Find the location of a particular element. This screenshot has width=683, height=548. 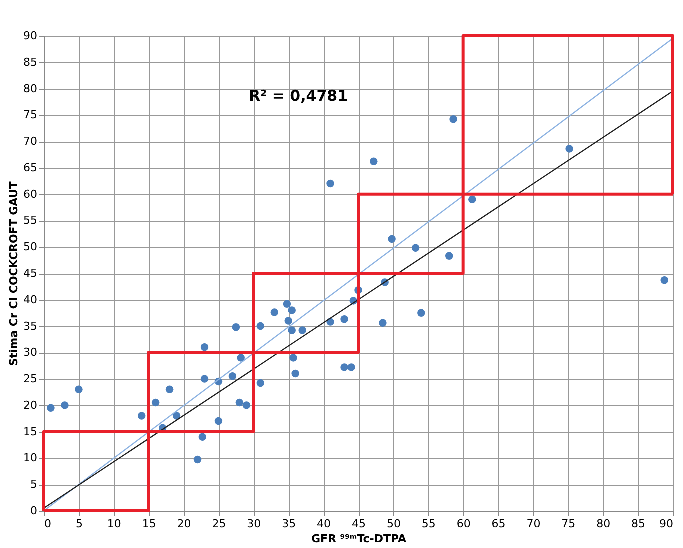

x-tick-label: 80 is located at coordinates (603, 524).